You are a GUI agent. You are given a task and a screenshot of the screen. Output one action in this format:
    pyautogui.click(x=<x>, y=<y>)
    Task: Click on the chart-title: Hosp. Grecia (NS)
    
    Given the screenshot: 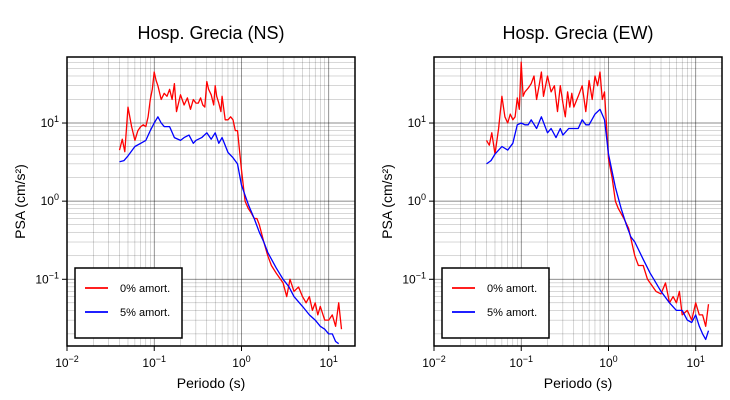 What is the action you would take?
    pyautogui.click(x=210, y=33)
    